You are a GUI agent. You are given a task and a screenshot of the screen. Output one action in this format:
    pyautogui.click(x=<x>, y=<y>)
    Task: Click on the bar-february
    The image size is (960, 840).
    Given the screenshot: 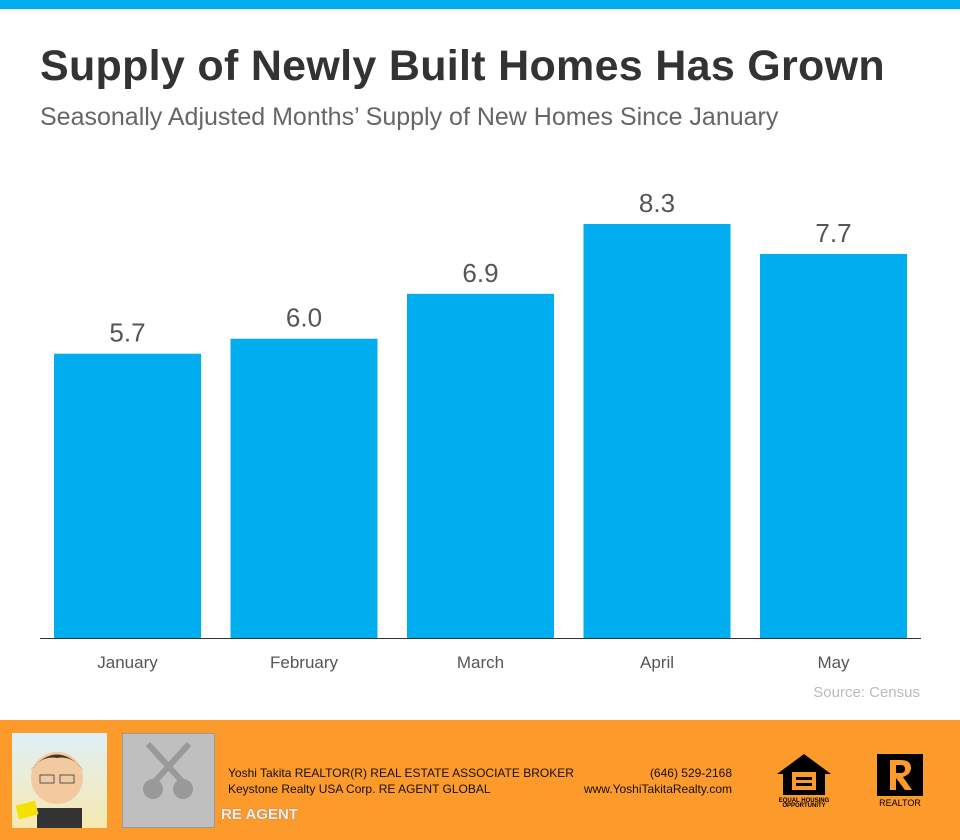 What is the action you would take?
    pyautogui.click(x=304, y=488)
    